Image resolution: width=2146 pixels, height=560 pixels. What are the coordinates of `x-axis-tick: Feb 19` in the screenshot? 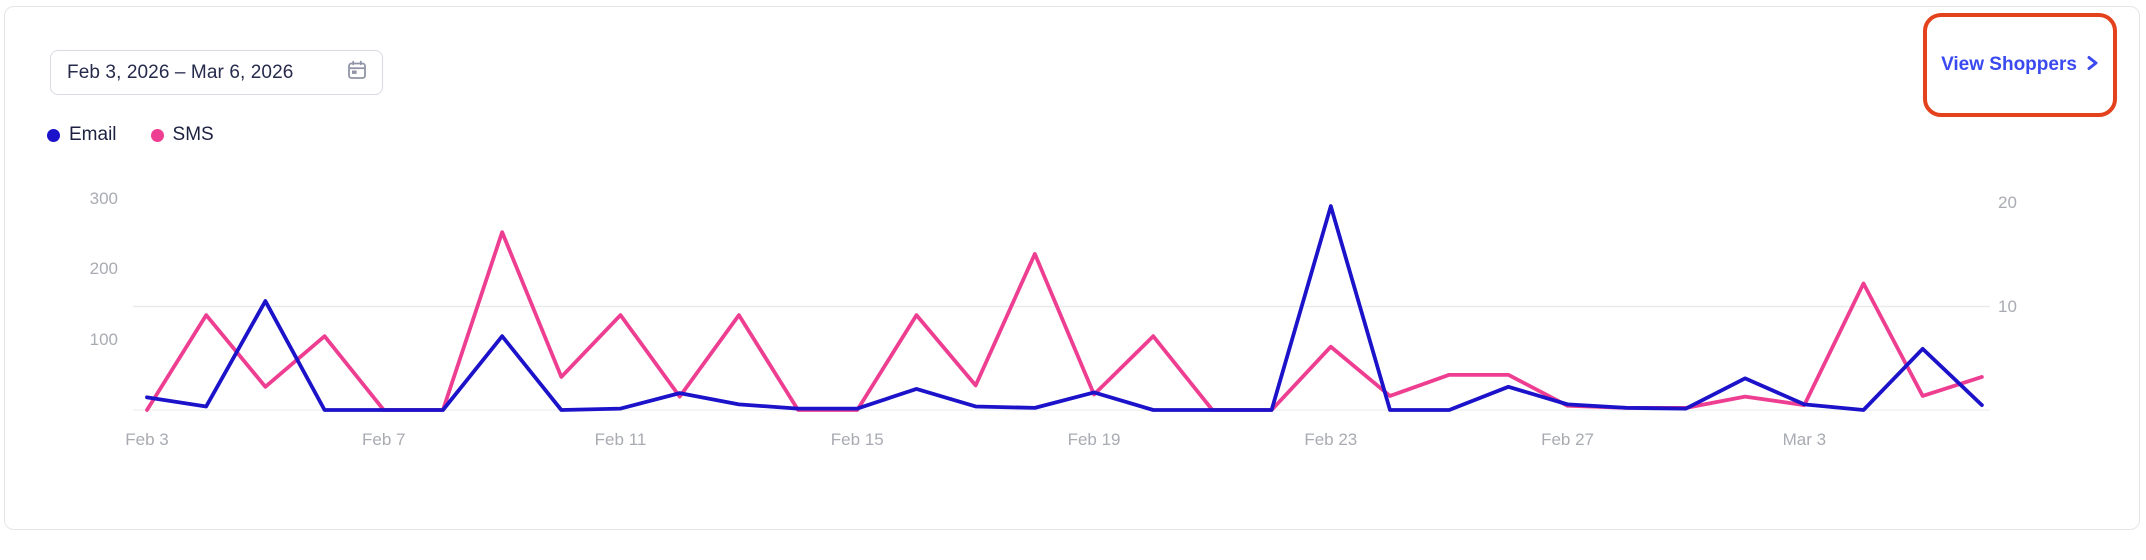 It's located at (1094, 439).